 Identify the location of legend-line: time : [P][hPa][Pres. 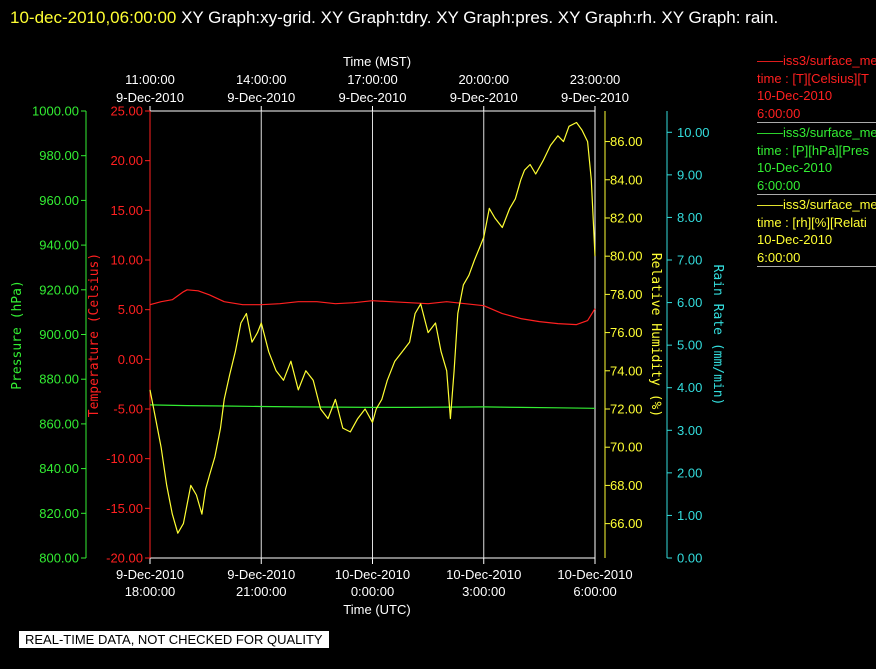
(813, 150).